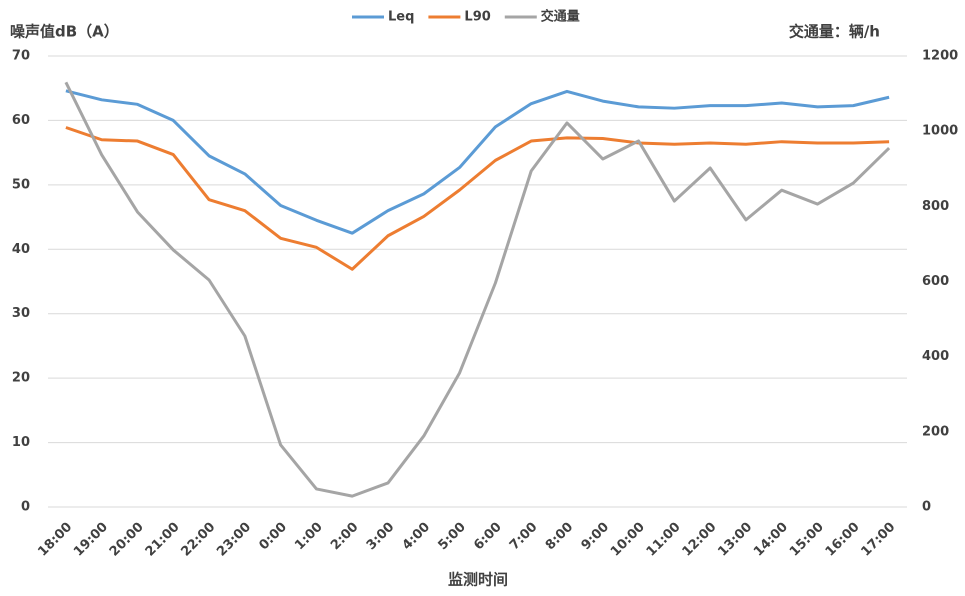  Describe the element at coordinates (21, 249) in the screenshot. I see `y-tick-label: 40` at that location.